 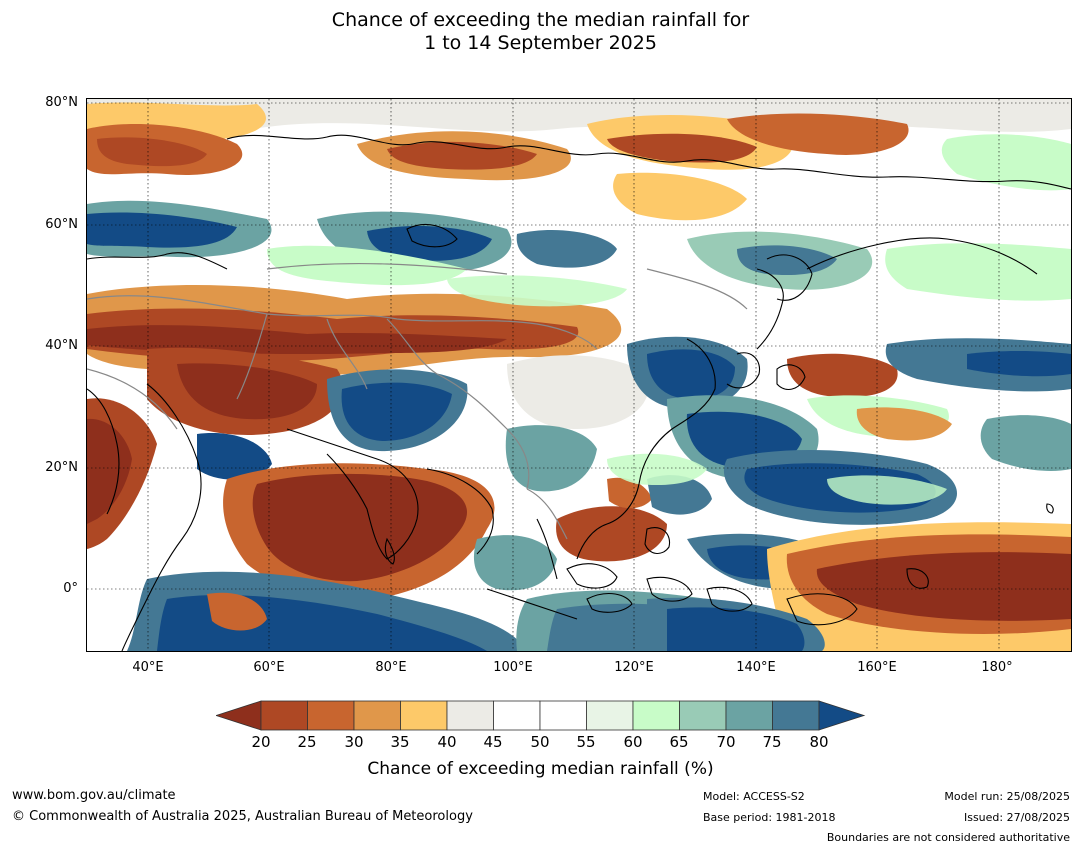 What do you see at coordinates (754, 796) in the screenshot?
I see `model-text: Model: ACCESS-S2` at bounding box center [754, 796].